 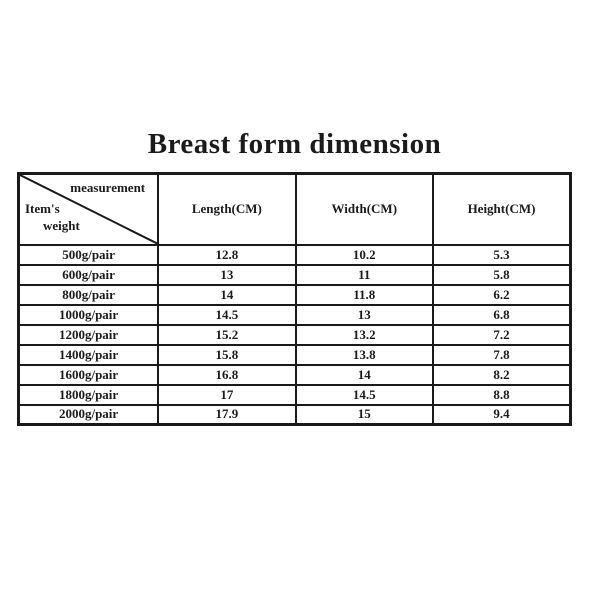 I want to click on value-cell-height: 7.8, so click(x=502, y=354).